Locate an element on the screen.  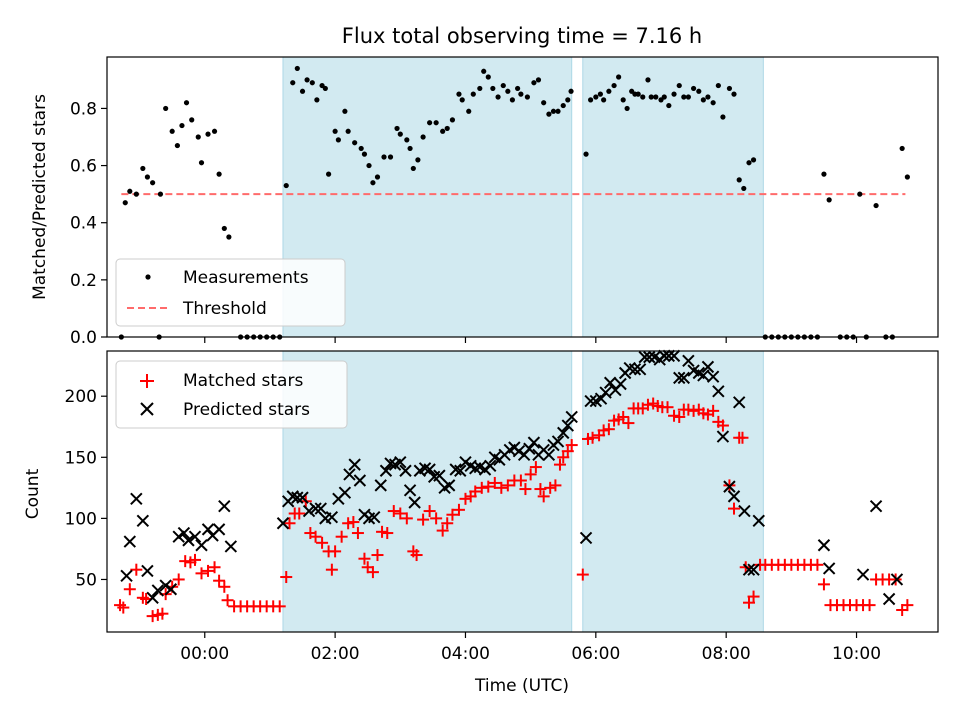
count-x-ticks: 00:00 02:00 04:00 06:00 08:00 10:00 is located at coordinates (530, 648).